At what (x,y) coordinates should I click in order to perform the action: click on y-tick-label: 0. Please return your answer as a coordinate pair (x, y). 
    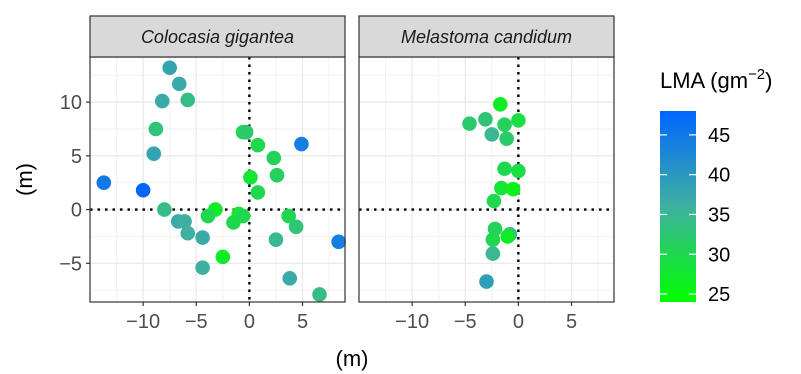
    Looking at the image, I should click on (76, 211).